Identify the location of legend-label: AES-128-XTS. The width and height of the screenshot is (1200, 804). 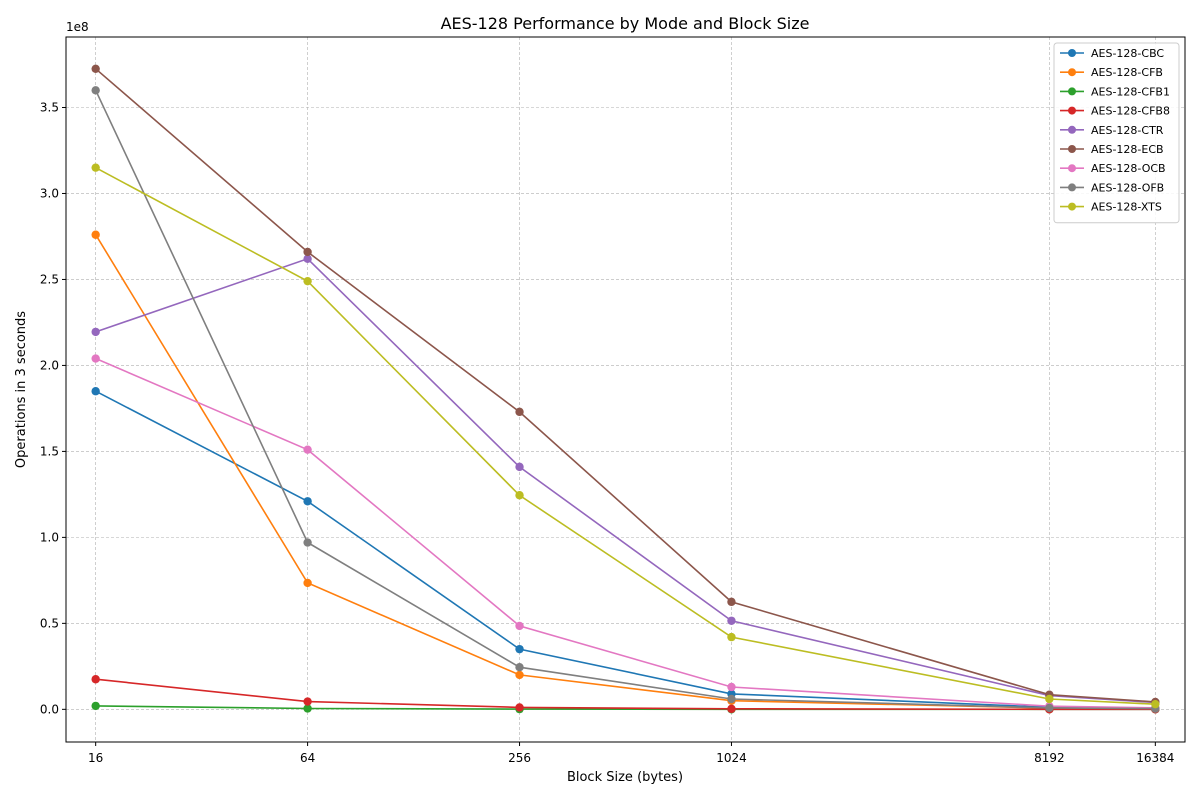
(1126, 207).